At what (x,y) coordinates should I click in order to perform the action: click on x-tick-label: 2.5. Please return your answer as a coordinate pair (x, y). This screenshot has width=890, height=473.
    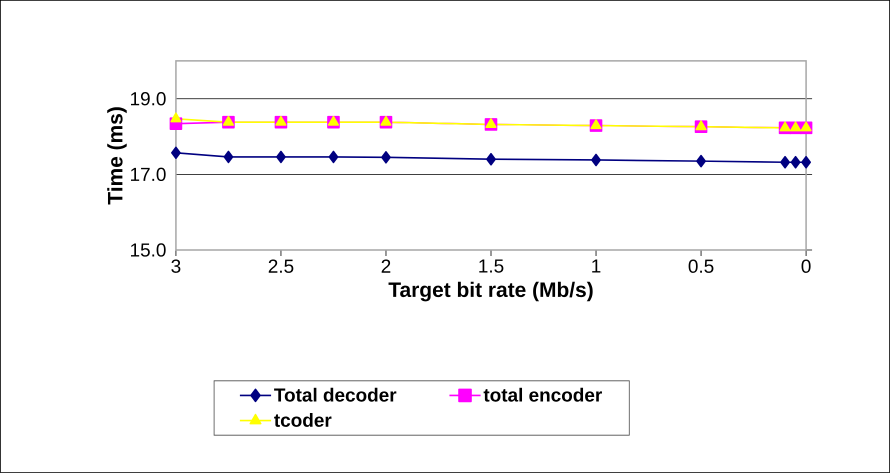
    Looking at the image, I should click on (281, 266).